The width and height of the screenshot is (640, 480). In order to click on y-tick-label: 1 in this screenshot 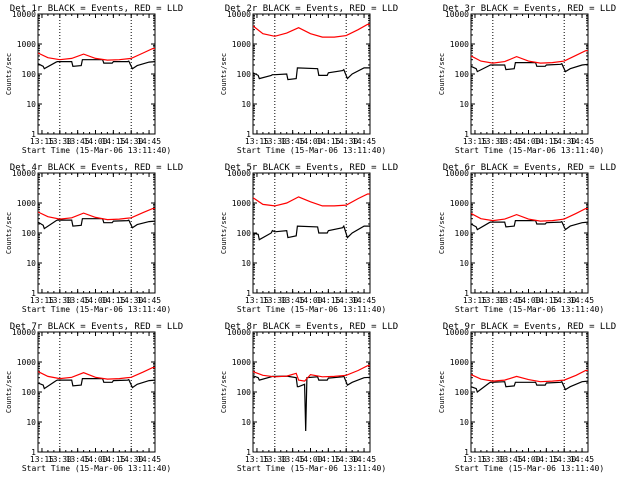, I will do `click(248, 452)`.